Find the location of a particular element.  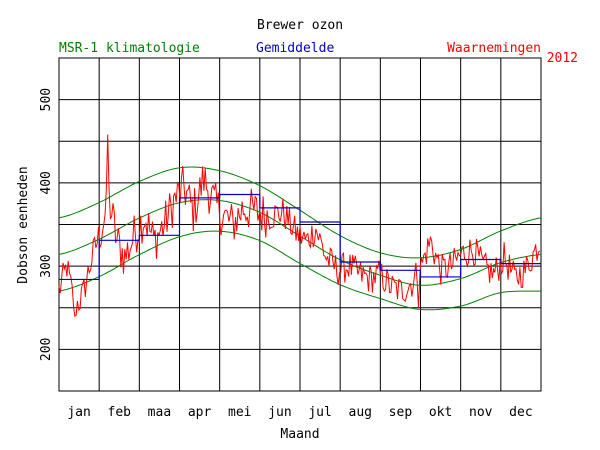

chart-title: Brewer ozon is located at coordinates (300, 25).